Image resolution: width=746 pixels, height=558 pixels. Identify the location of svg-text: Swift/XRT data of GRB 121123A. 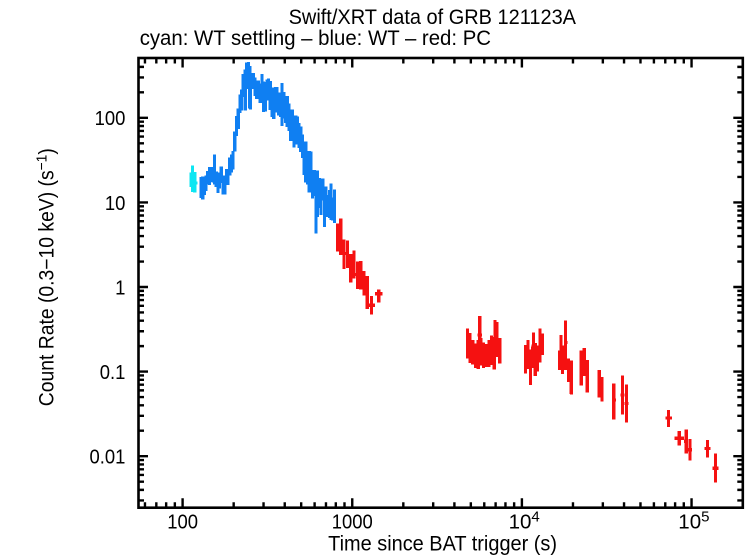
(432, 17).